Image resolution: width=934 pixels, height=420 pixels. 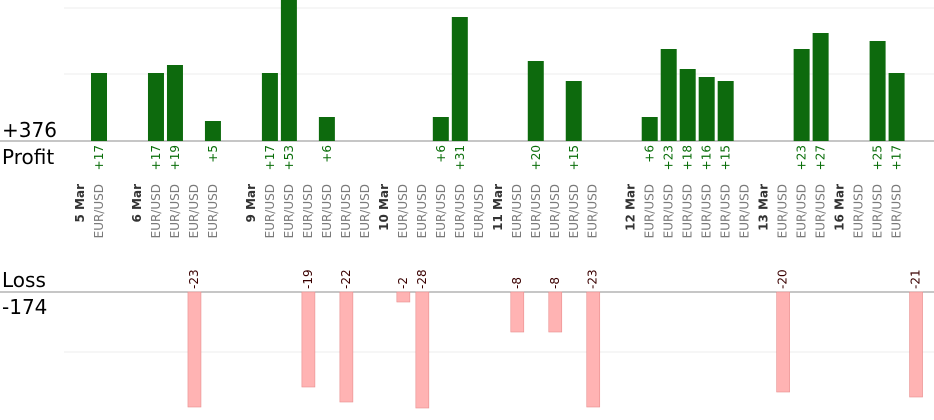 I want to click on pair-label-15: EUR/USD, so click(x=479, y=211).